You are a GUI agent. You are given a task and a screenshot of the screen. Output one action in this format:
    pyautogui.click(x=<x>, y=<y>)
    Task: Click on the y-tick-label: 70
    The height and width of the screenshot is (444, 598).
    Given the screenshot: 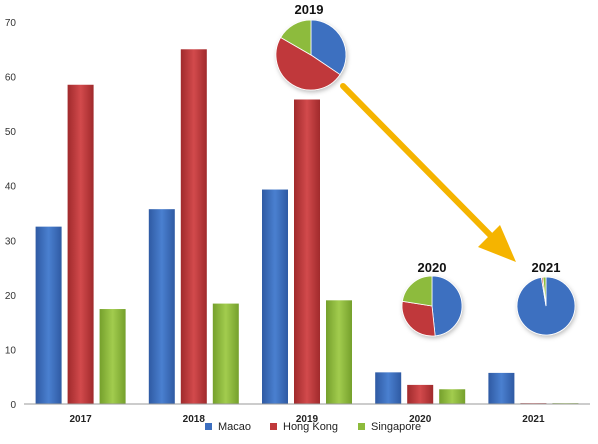 What is the action you would take?
    pyautogui.click(x=11, y=23)
    